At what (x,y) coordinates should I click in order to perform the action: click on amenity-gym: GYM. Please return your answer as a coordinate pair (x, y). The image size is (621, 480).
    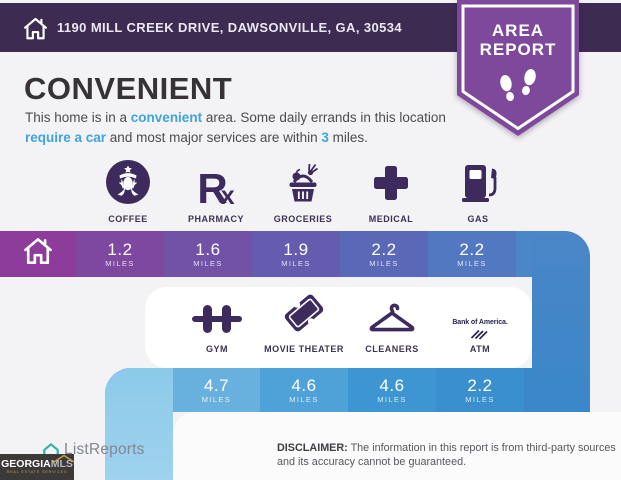
    Looking at the image, I should click on (217, 323).